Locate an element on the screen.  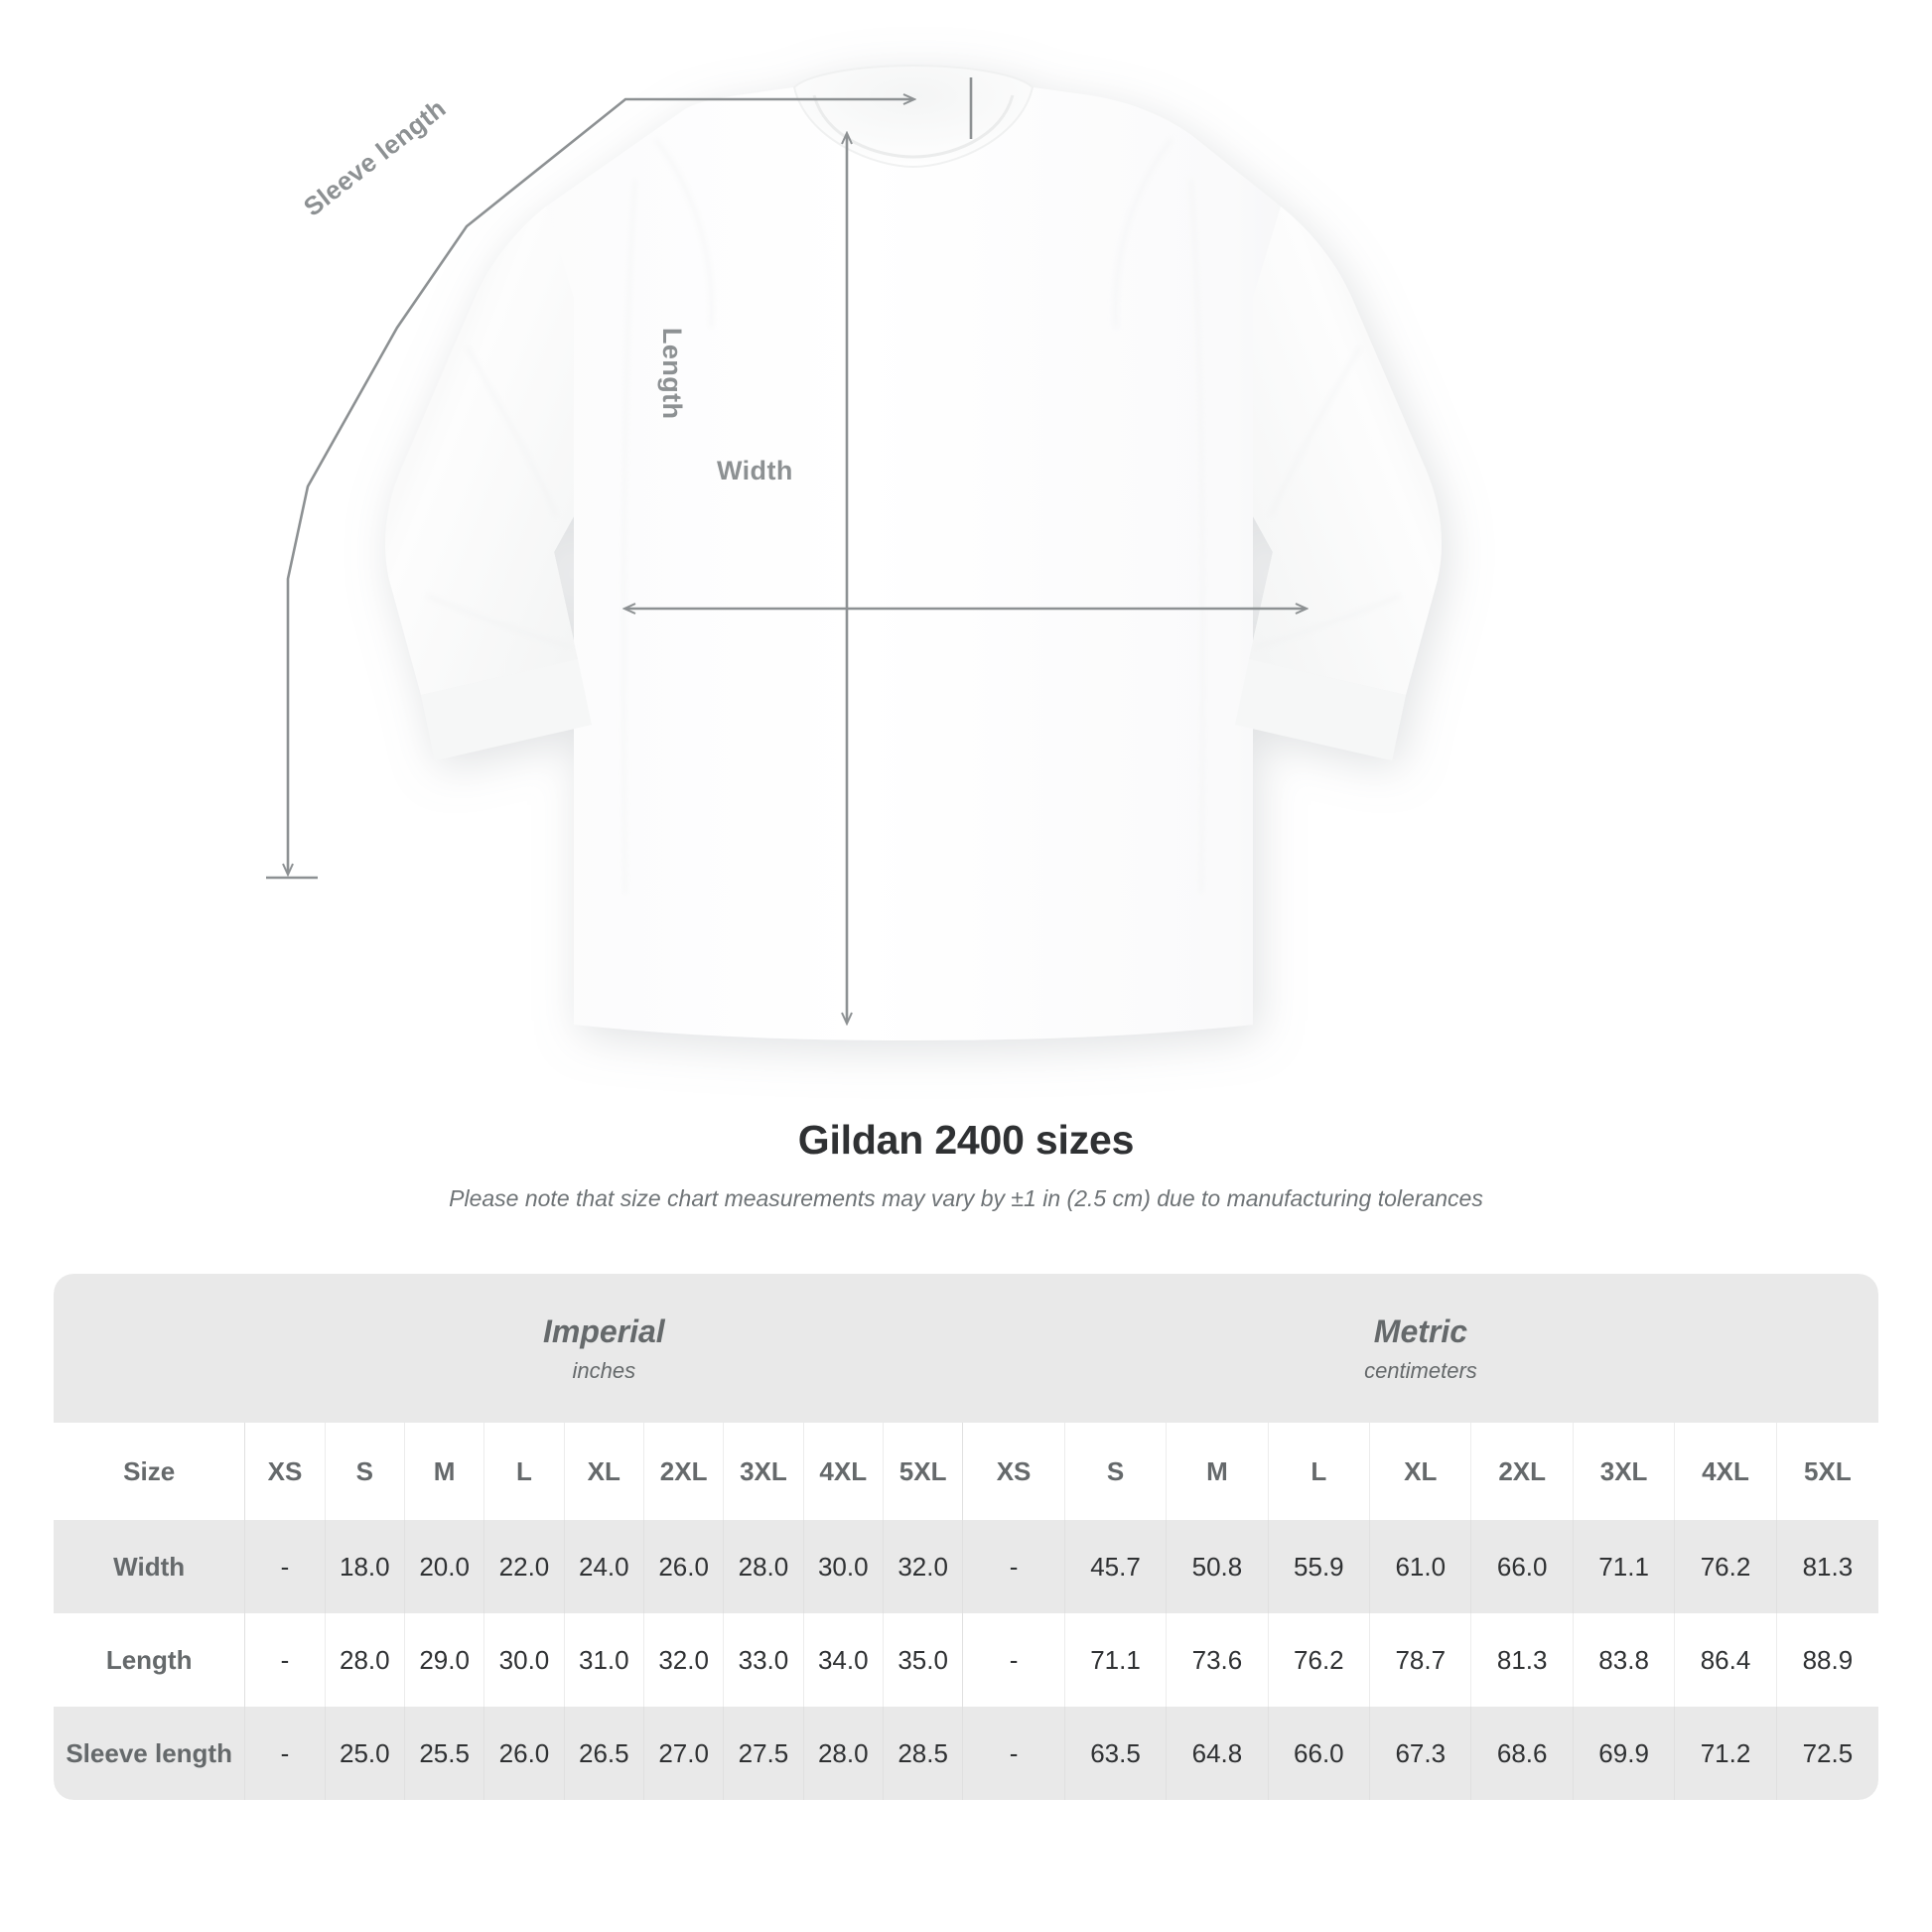
size-header-metric-2xl: 2XL is located at coordinates (1522, 1472).